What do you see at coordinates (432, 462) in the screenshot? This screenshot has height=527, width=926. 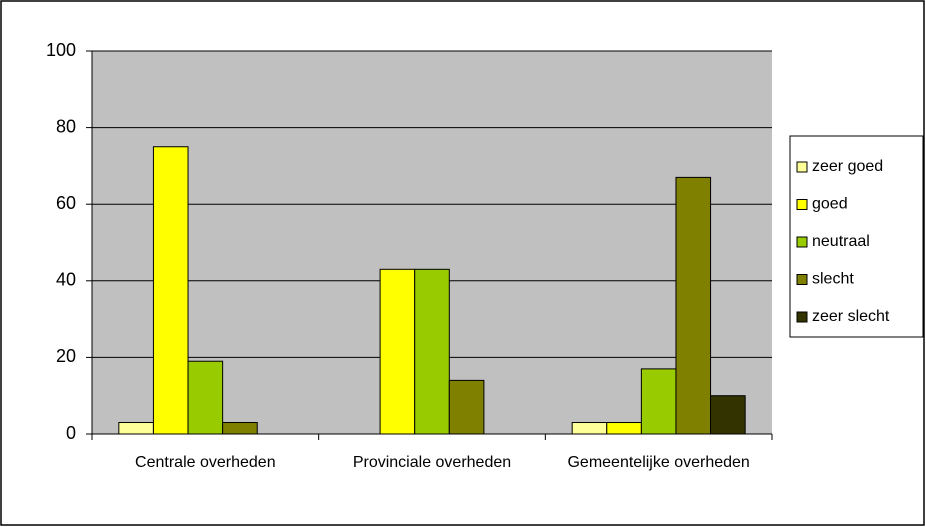 I see `x-tick-label: Provinciale overheden` at bounding box center [432, 462].